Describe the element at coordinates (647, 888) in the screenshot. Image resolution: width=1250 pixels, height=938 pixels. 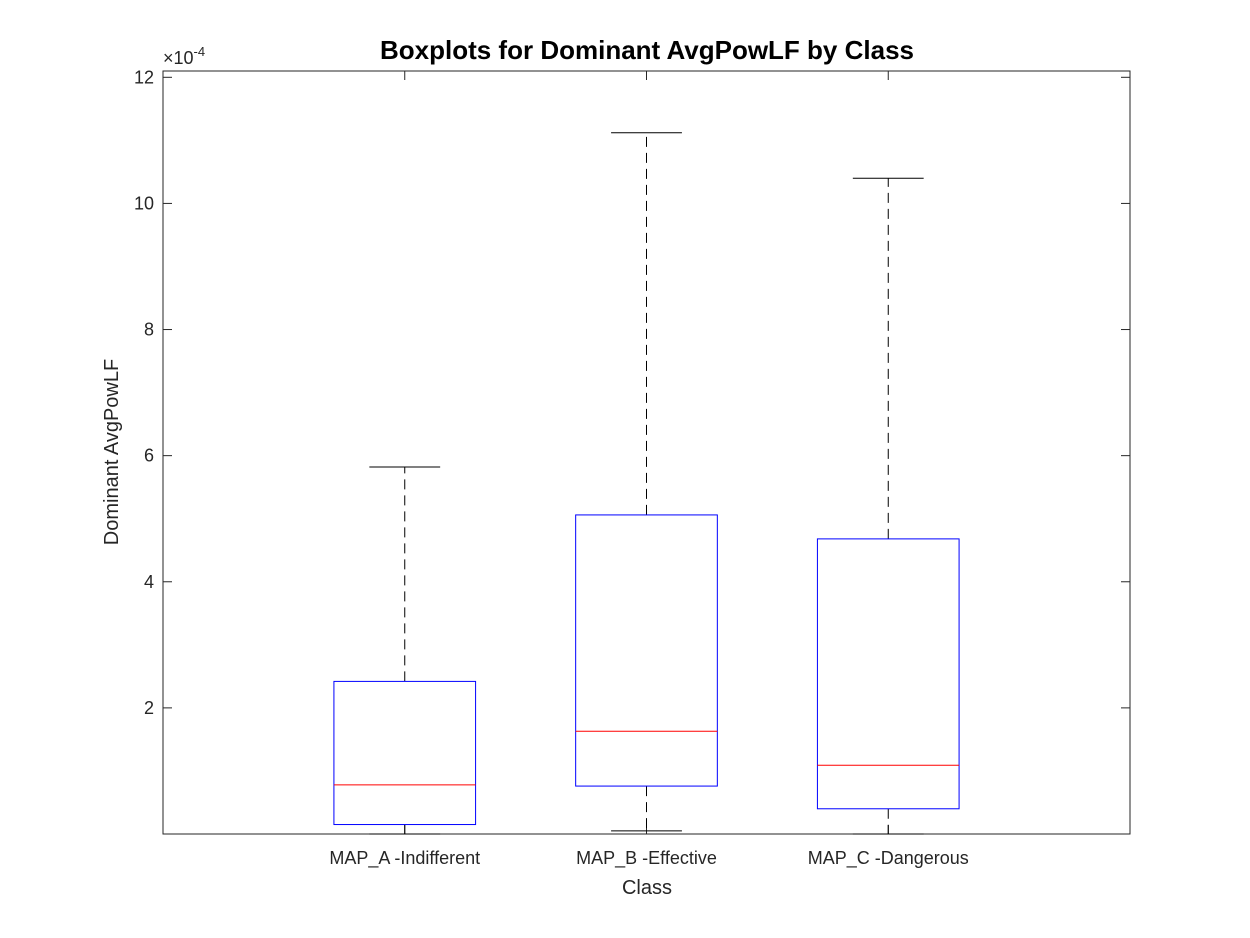
I see `x-axis-label: Class` at that location.